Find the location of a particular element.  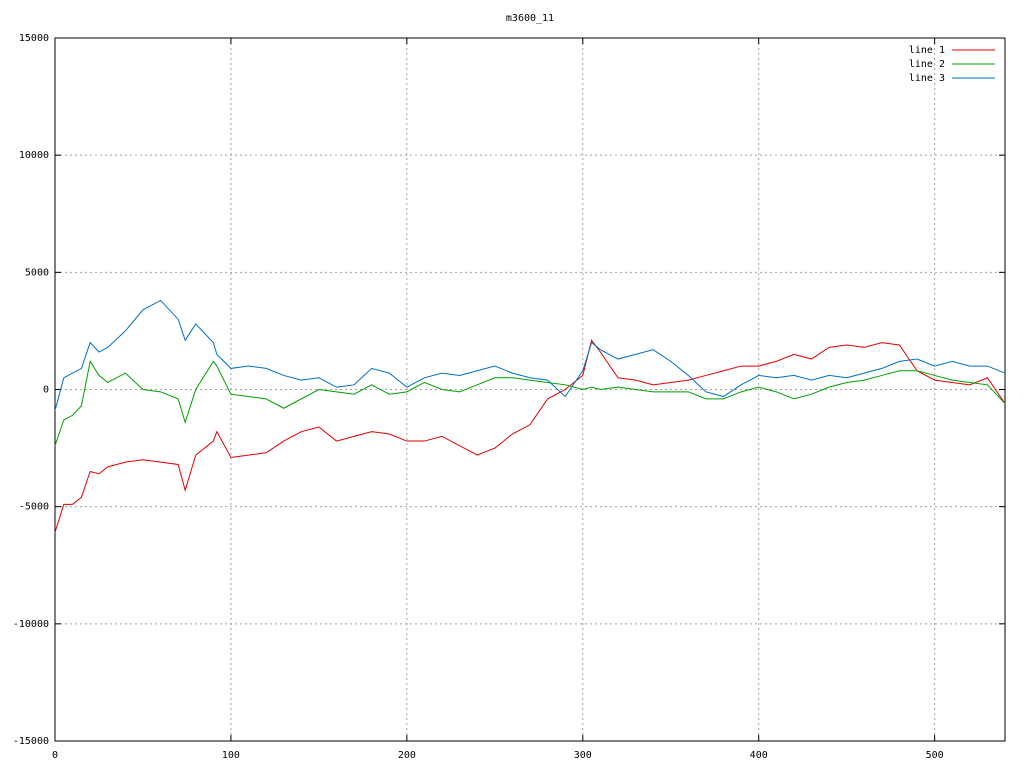

y-tick-label: 0 is located at coordinates (46, 390).